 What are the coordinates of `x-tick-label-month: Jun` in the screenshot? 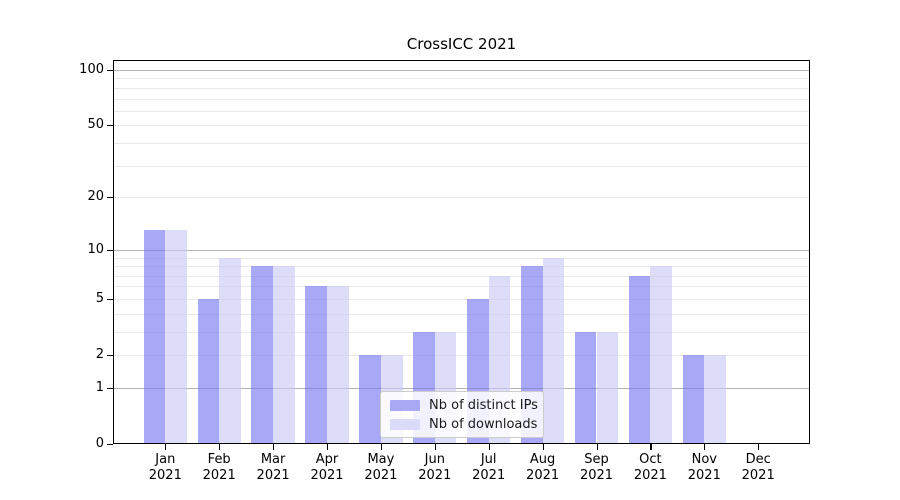 It's located at (434, 459).